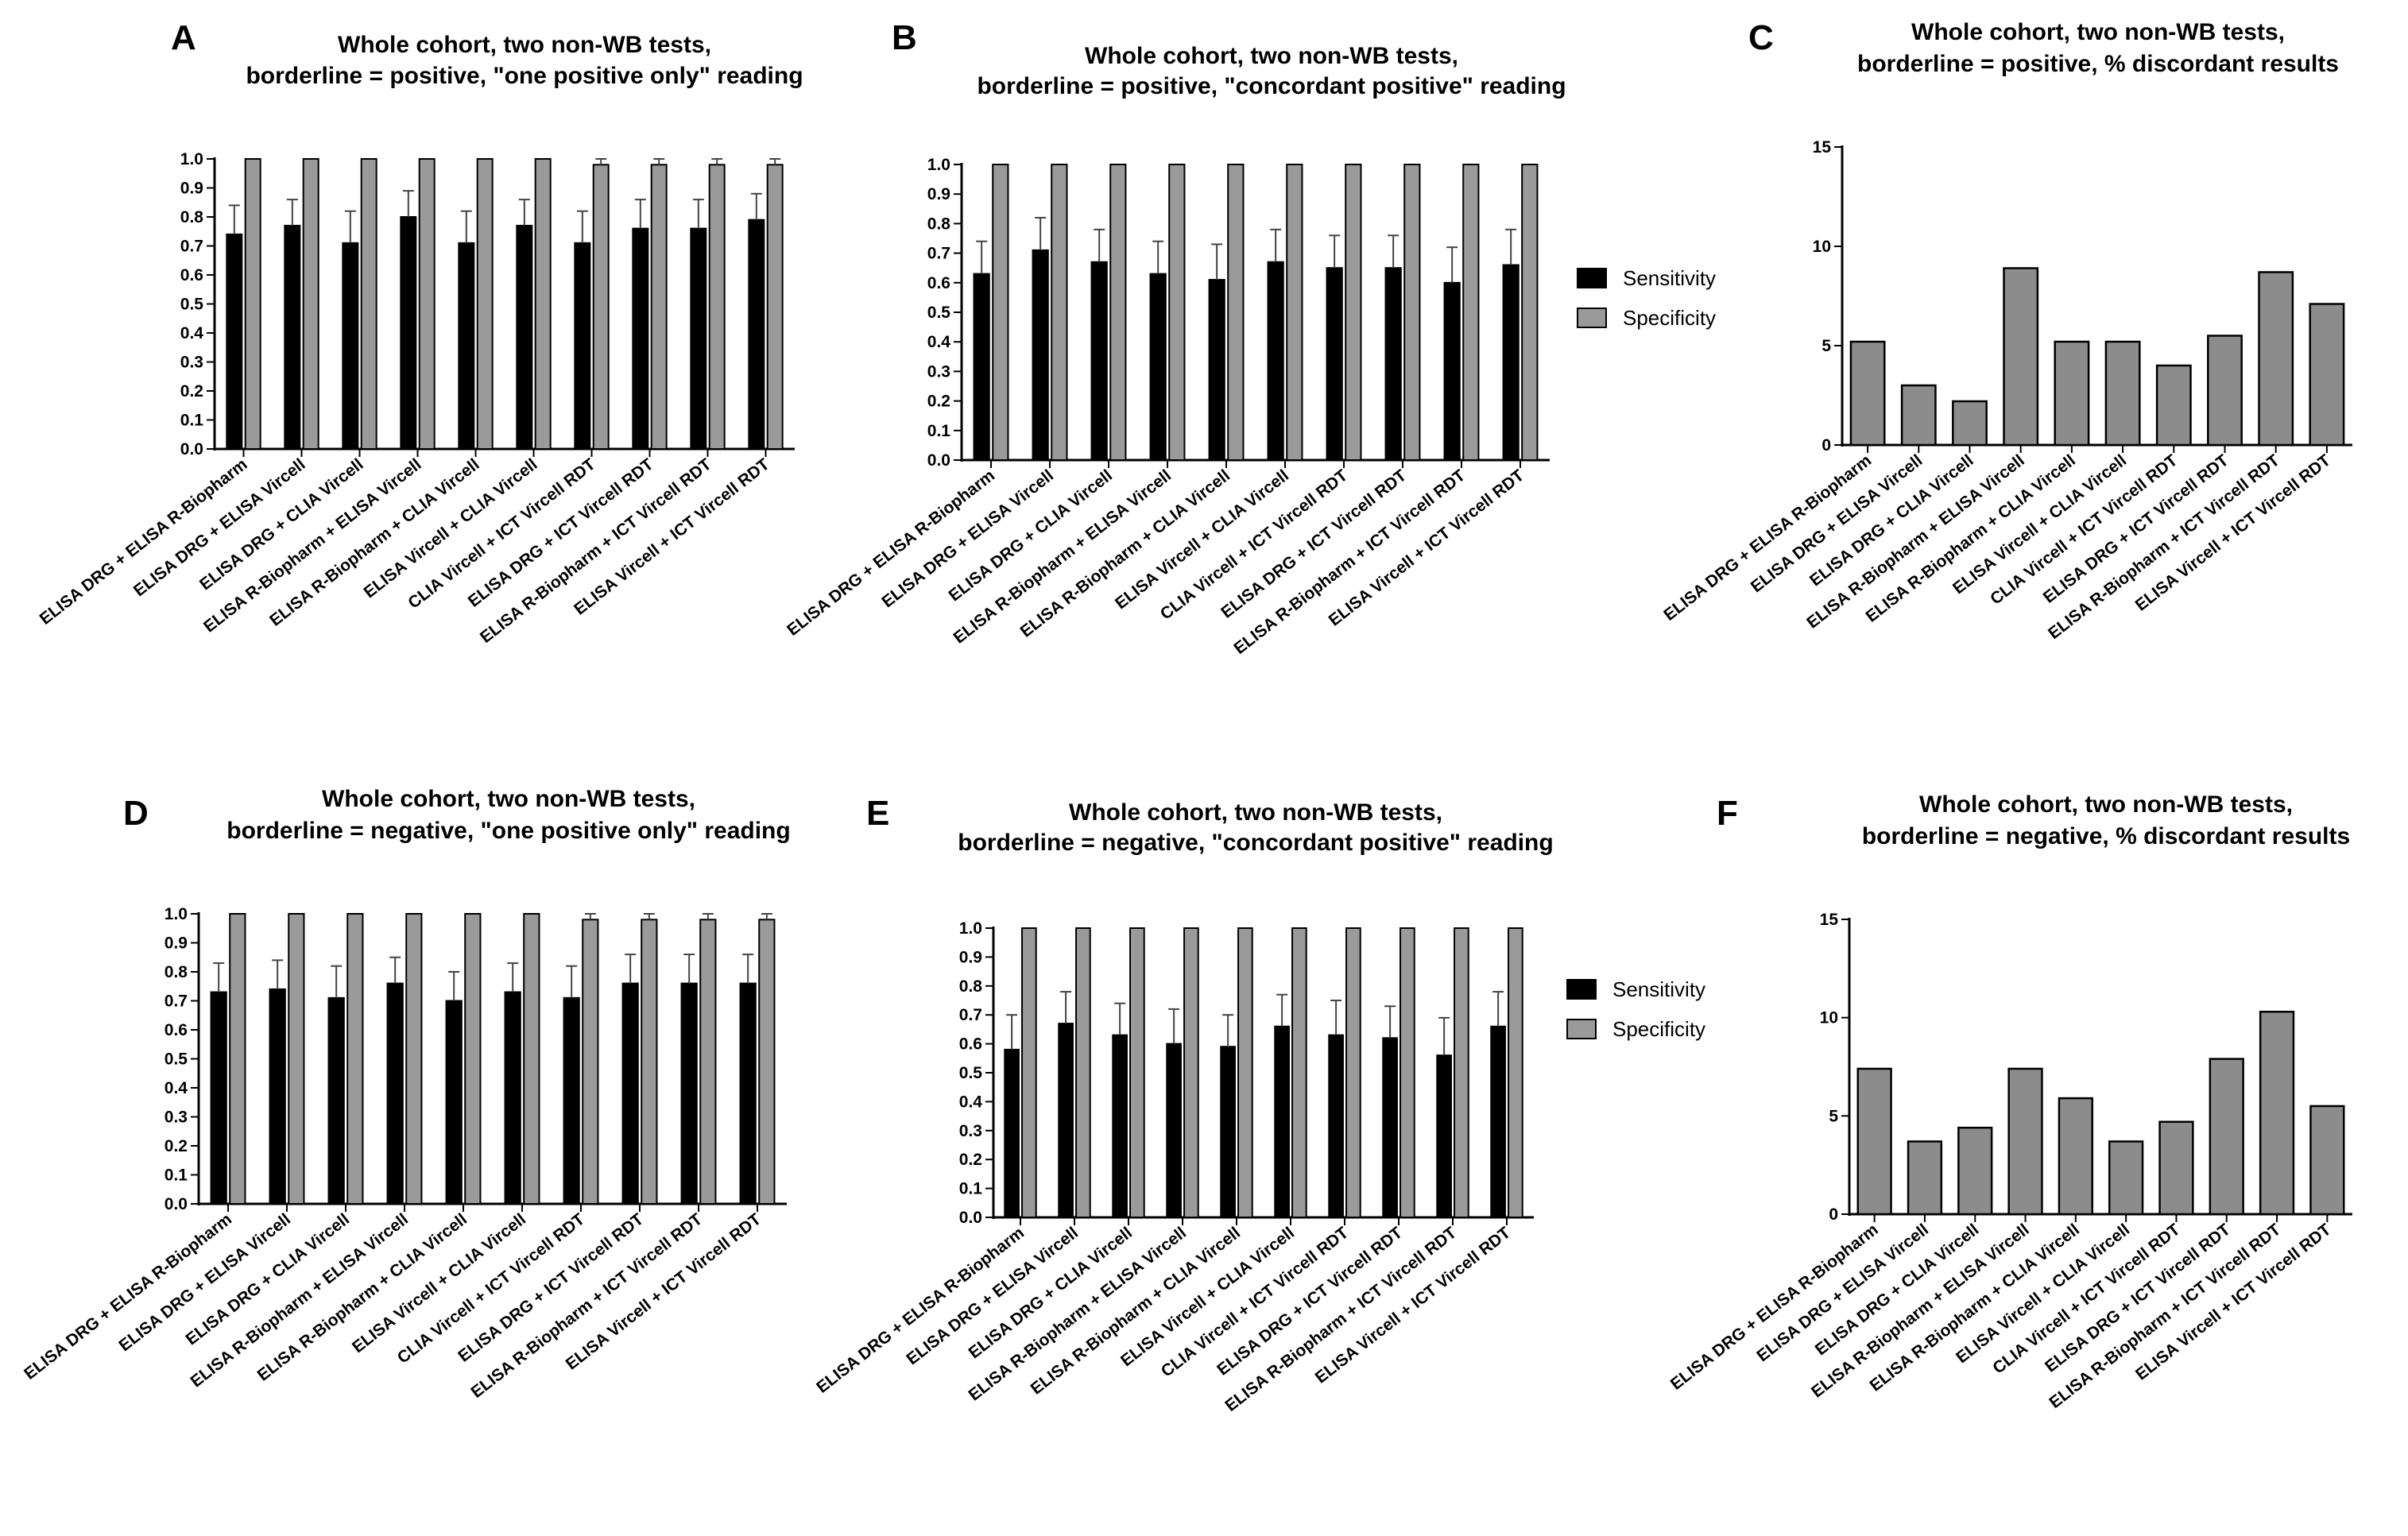  What do you see at coordinates (136, 813) in the screenshot?
I see `panel-letter: D` at bounding box center [136, 813].